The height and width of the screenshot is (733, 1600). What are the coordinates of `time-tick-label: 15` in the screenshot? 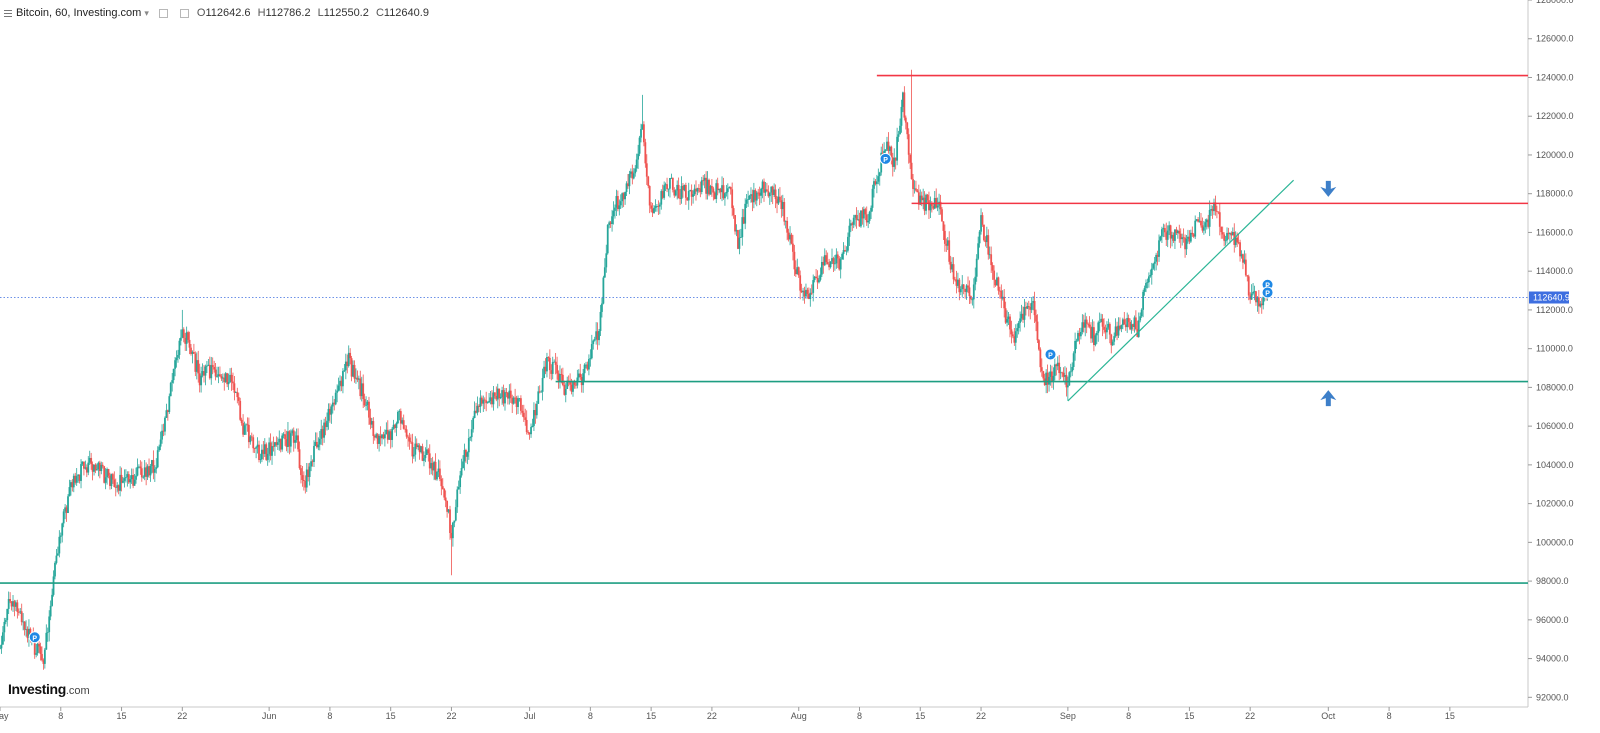 It's located at (1450, 716).